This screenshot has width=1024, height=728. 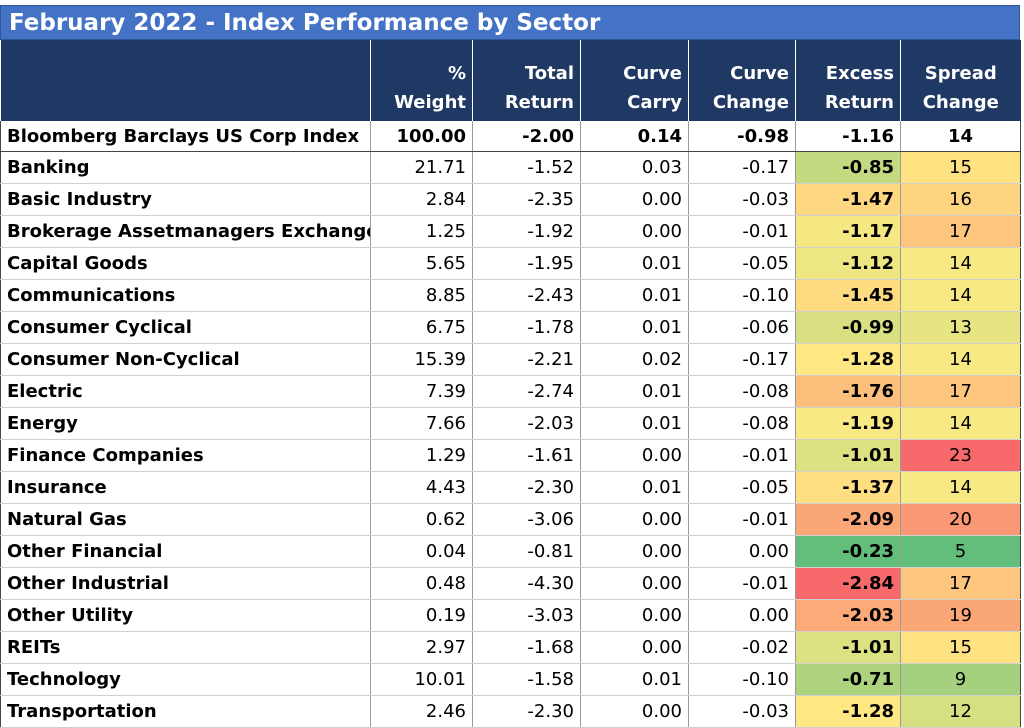 What do you see at coordinates (549, 73) in the screenshot?
I see `header-text: Total` at bounding box center [549, 73].